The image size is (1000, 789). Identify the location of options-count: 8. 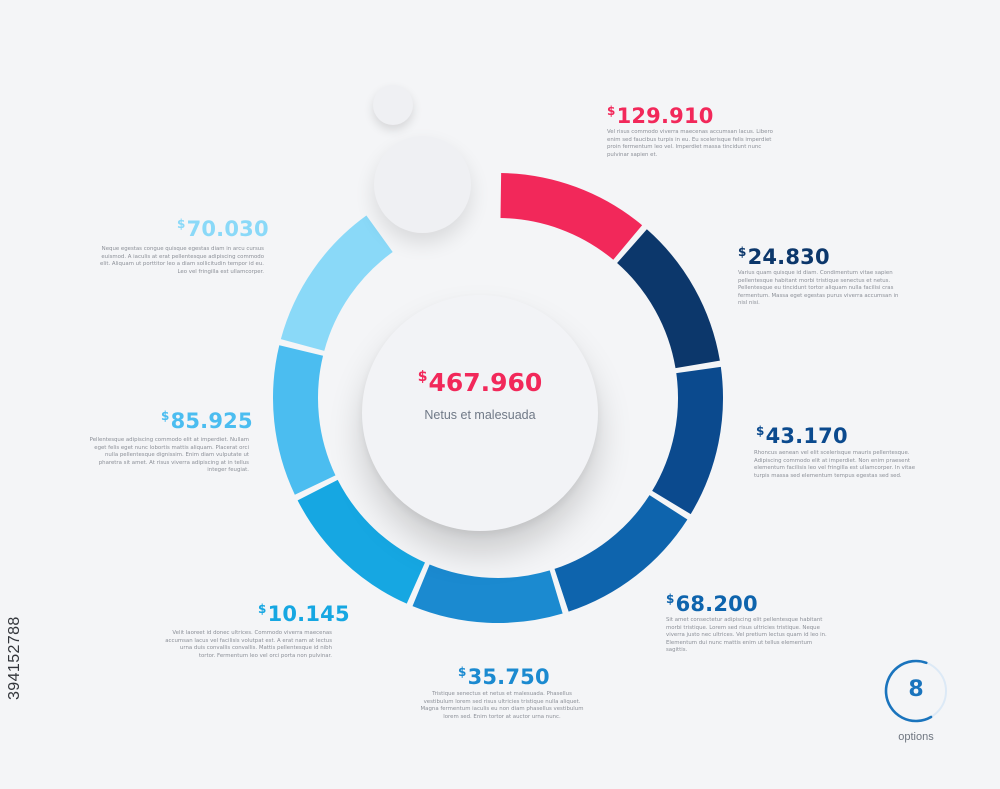
(916, 689).